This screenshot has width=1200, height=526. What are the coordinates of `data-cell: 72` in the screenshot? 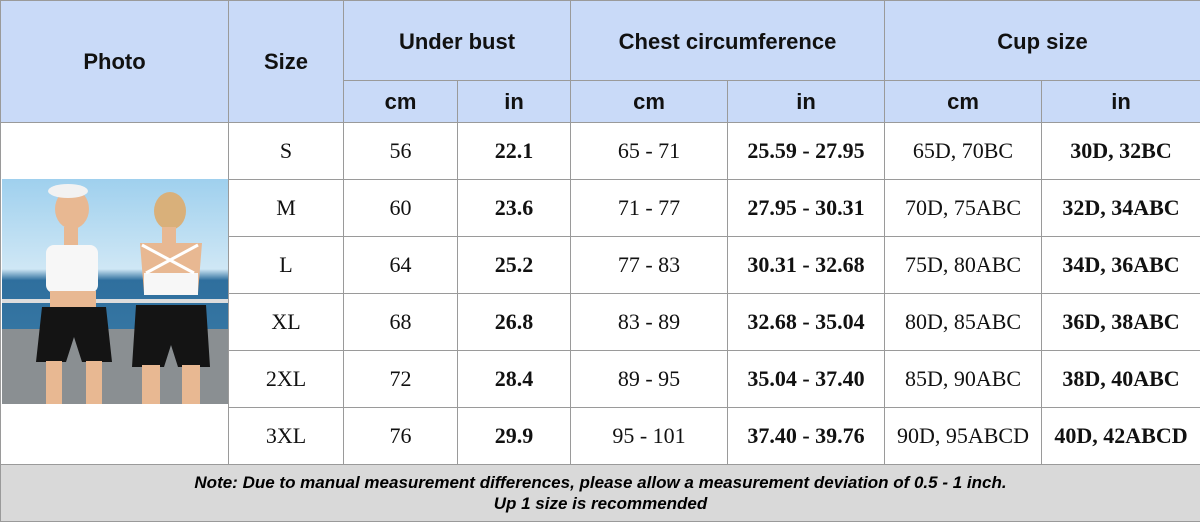 It's located at (400, 379).